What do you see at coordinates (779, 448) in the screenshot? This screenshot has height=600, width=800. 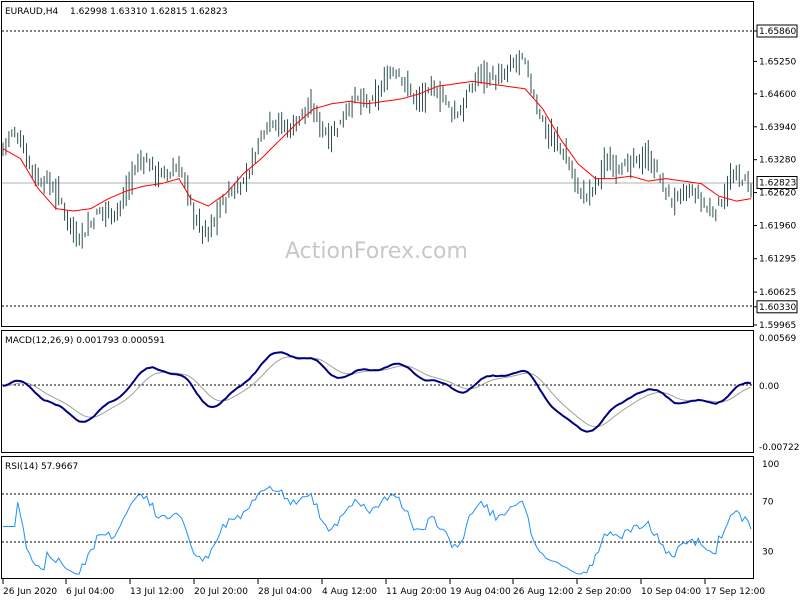 I see `macd-tick-label: -0.00722` at bounding box center [779, 448].